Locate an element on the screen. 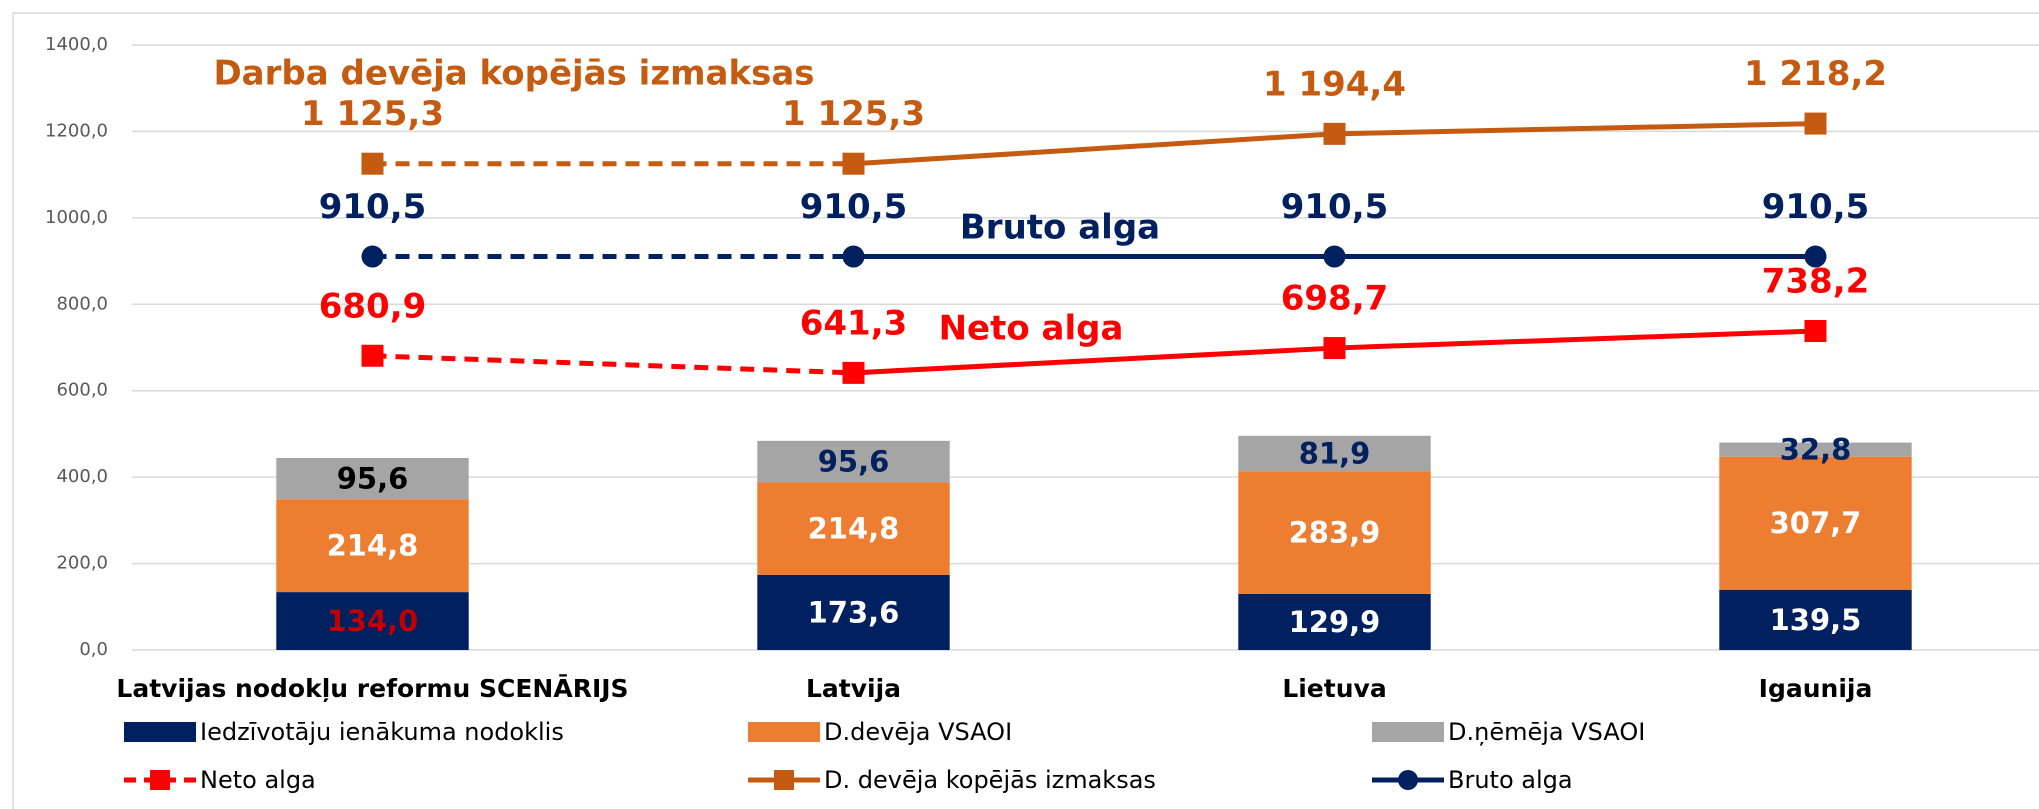 The width and height of the screenshot is (2039, 809). legend-label: Bruto alga is located at coordinates (1510, 780).